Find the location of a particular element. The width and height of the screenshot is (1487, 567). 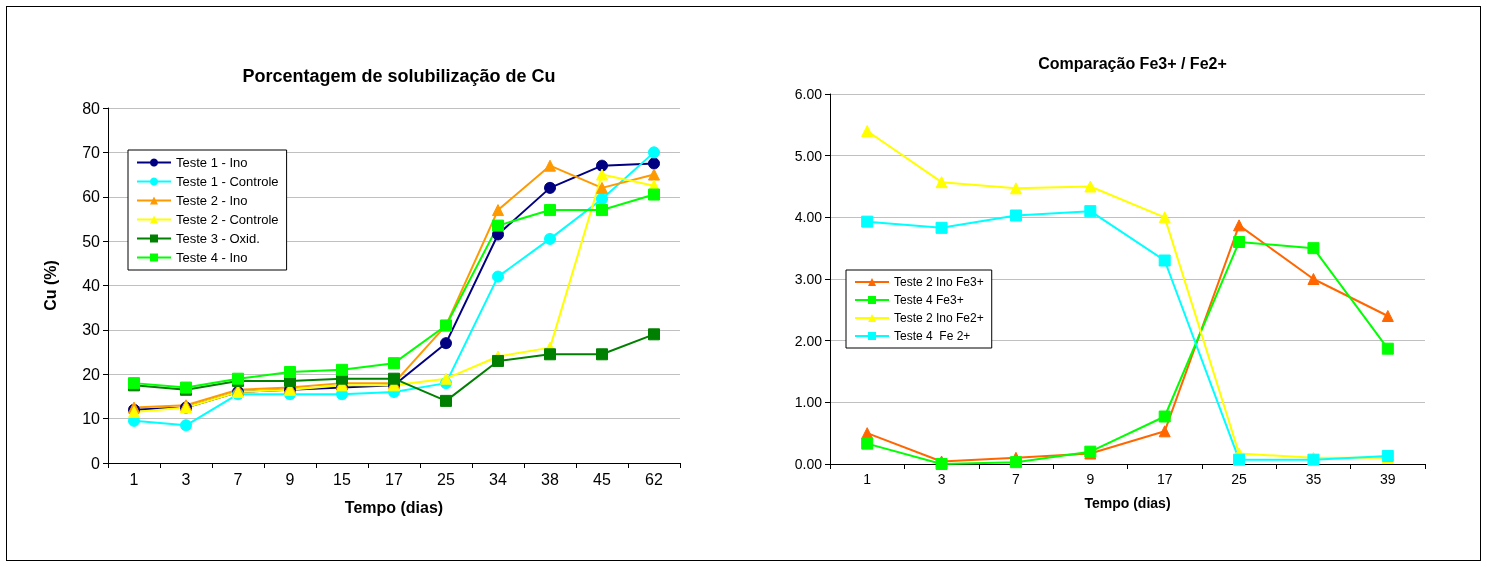

x-tick-label: 62 is located at coordinates (654, 479).